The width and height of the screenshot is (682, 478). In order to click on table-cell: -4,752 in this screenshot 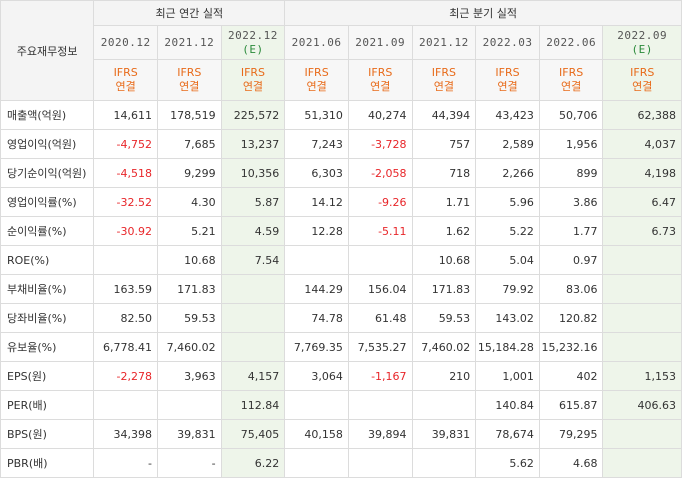, I will do `click(125, 144)`.